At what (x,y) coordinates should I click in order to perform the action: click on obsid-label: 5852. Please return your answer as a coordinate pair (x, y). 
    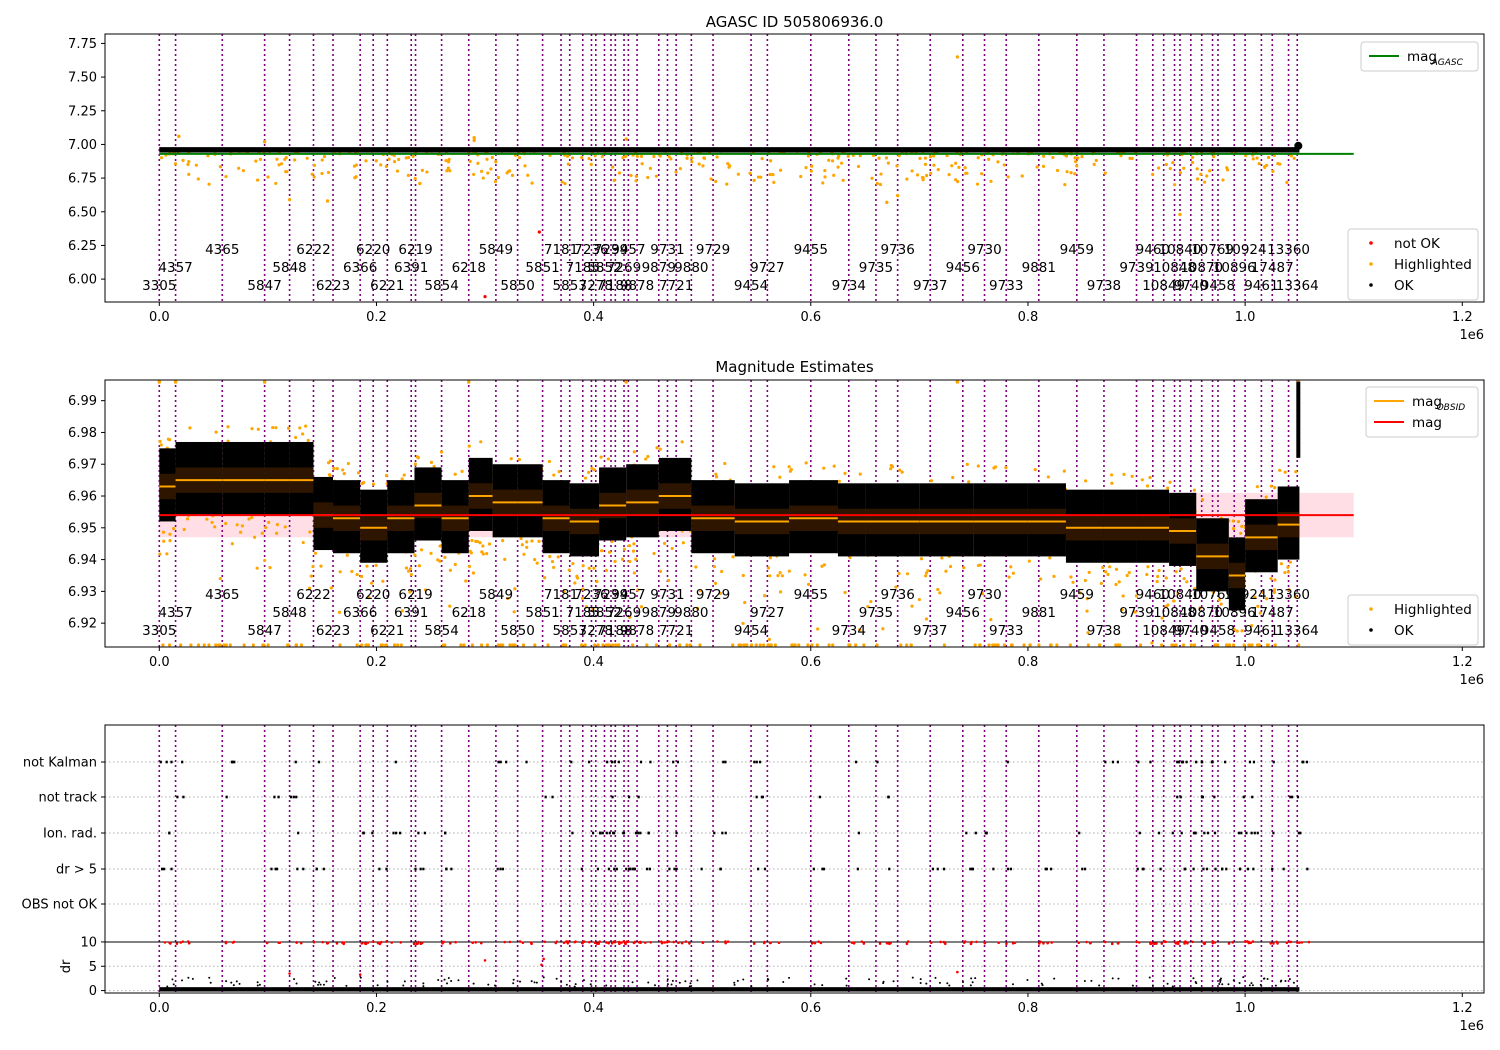
    Looking at the image, I should click on (604, 613).